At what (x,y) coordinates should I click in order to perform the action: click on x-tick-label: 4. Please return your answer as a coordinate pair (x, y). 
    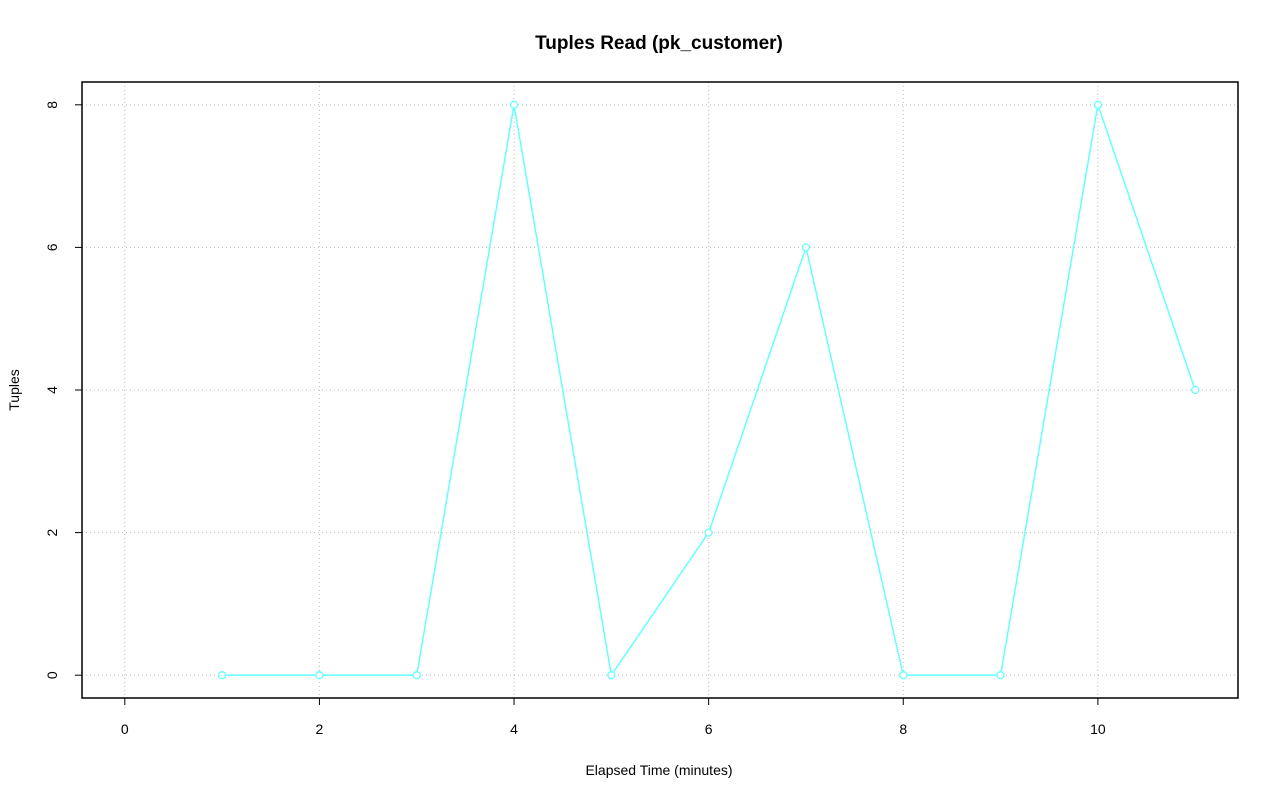
    Looking at the image, I should click on (514, 729).